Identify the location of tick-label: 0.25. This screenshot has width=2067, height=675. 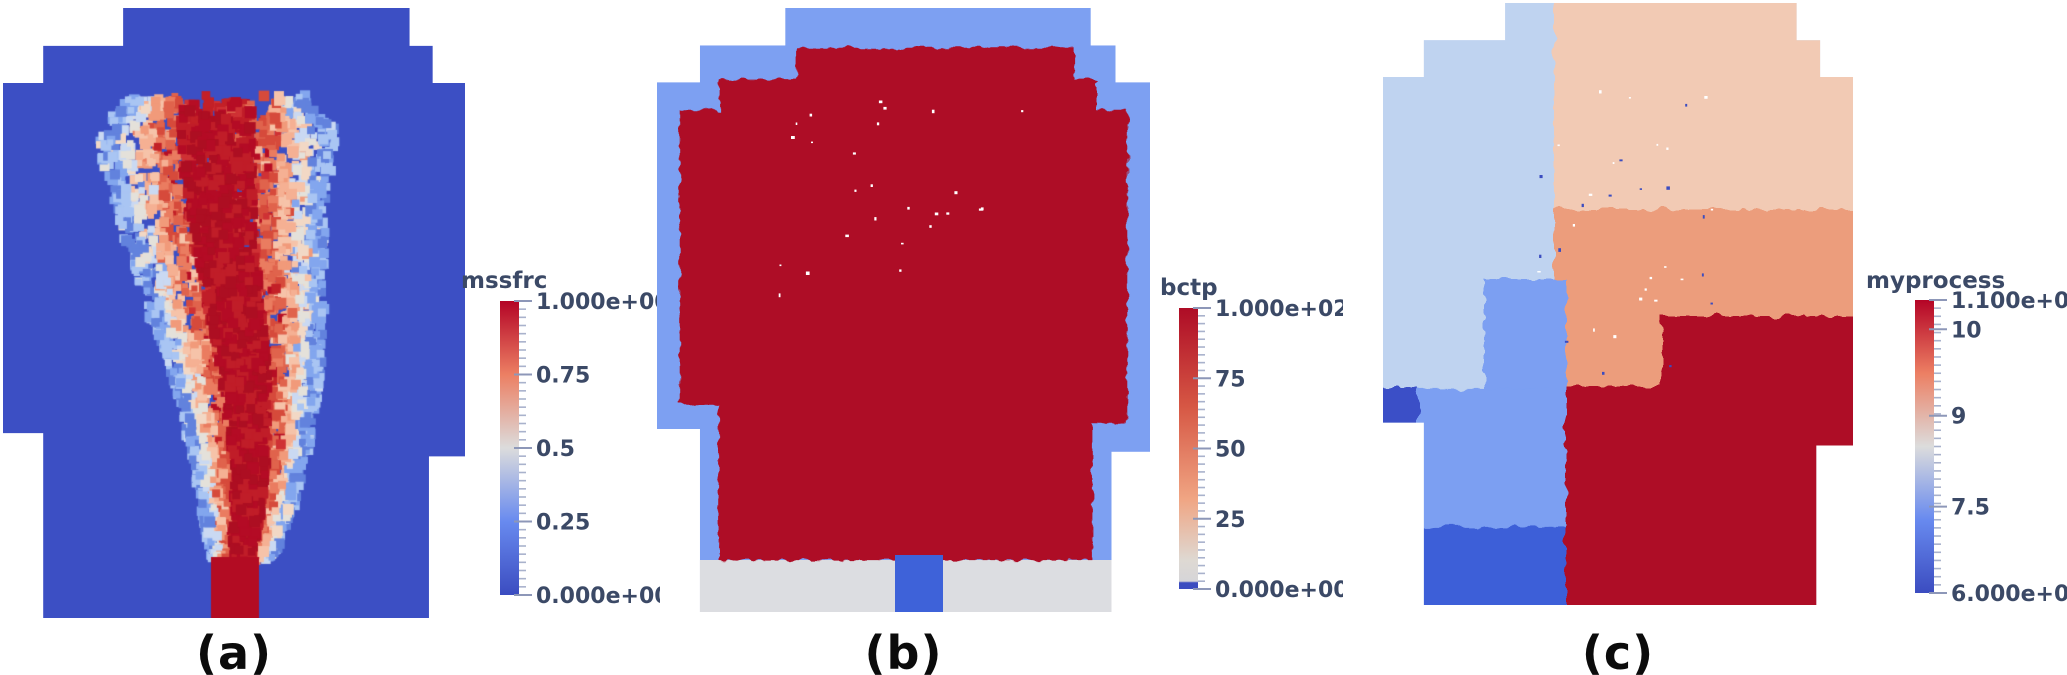
(563, 523).